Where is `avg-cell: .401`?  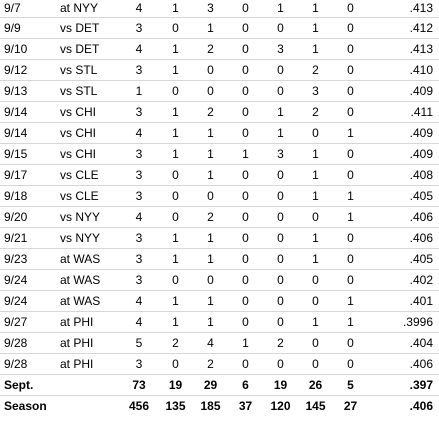 avg-cell: .401 is located at coordinates (403, 301).